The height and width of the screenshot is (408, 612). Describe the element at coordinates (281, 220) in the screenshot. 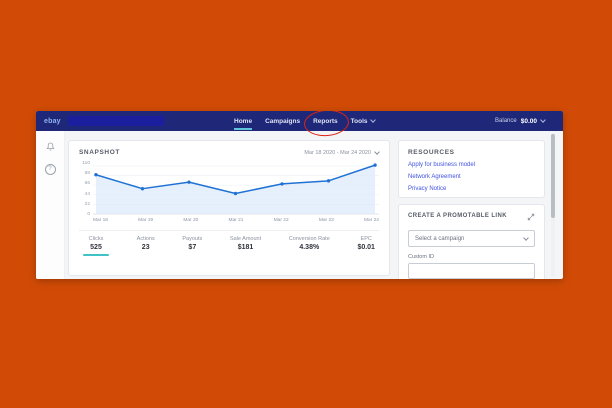

I see `x-tick-label: Mar 22` at that location.